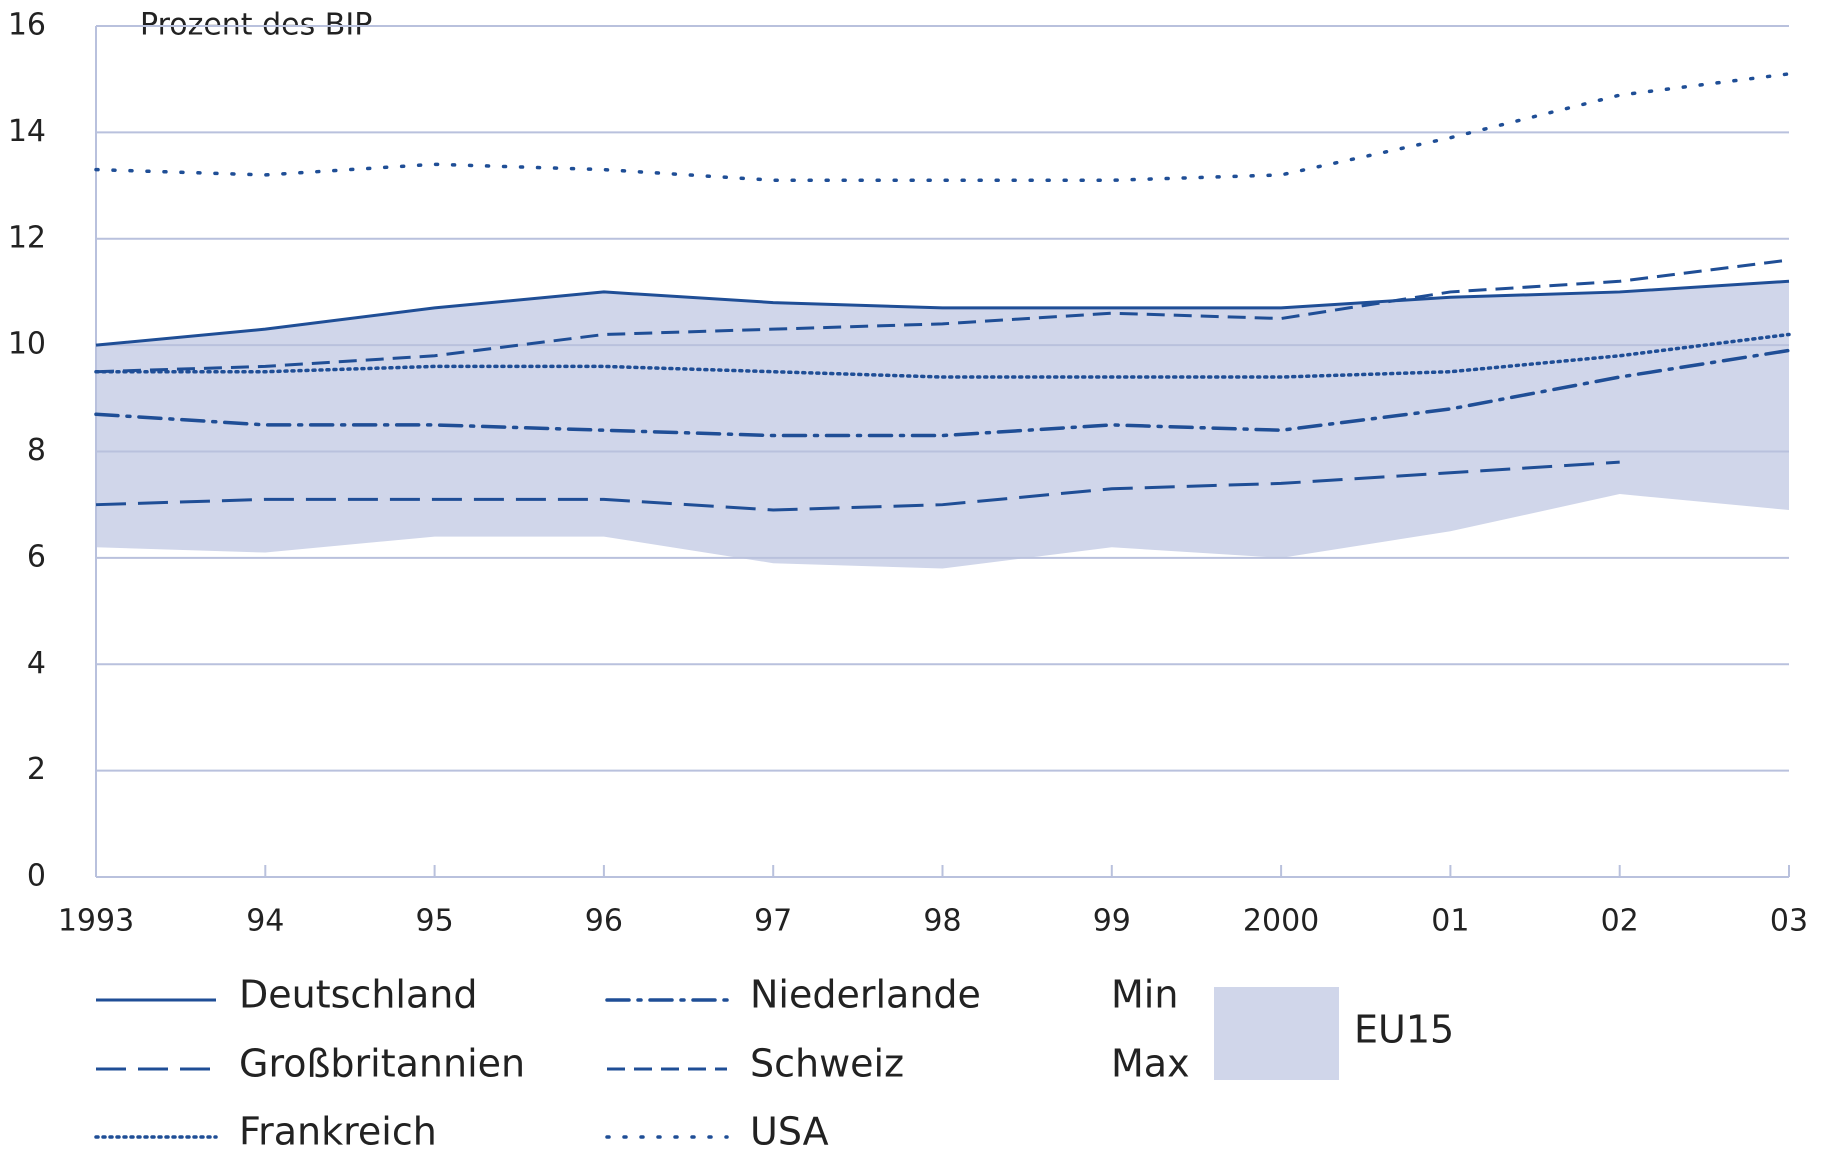 Image resolution: width=1821 pixels, height=1159 pixels. Describe the element at coordinates (265, 921) in the screenshot. I see `x-tick-label: 94` at that location.